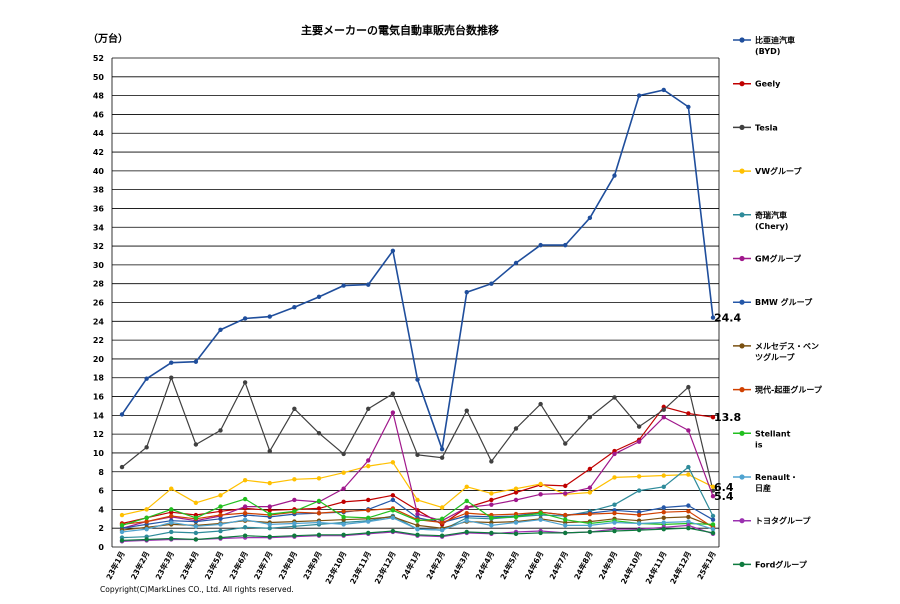 This screenshot has width=900, height=604. I want to click on legend-item: Renault・日産, so click(765, 483).